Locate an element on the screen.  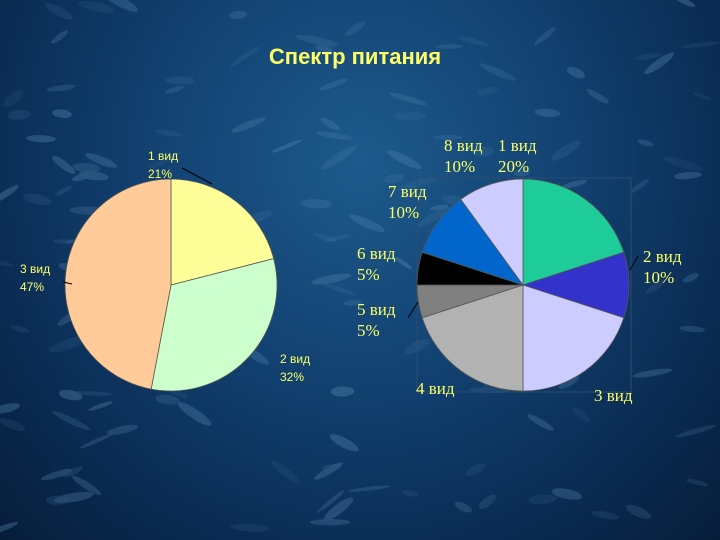
chart1-slice-label-1: 1 вид 21% is located at coordinates (163, 165).